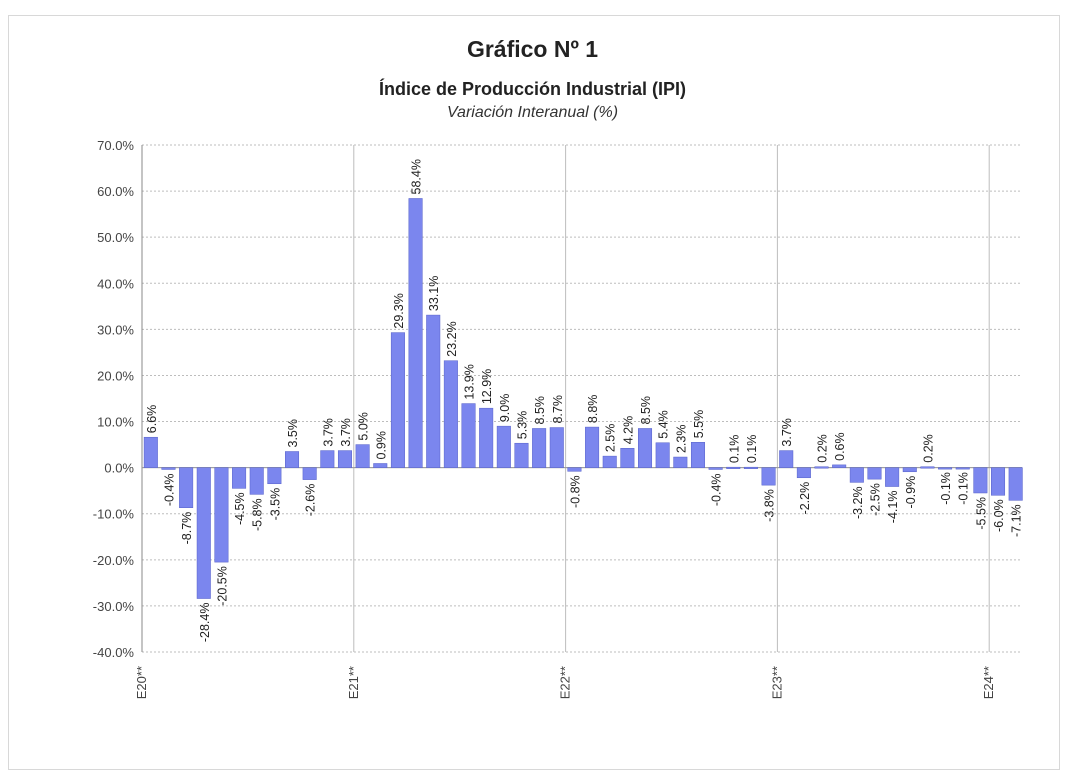 This screenshot has width=1065, height=775. What do you see at coordinates (364, 426) in the screenshot?
I see `data-label: 5.0%` at bounding box center [364, 426].